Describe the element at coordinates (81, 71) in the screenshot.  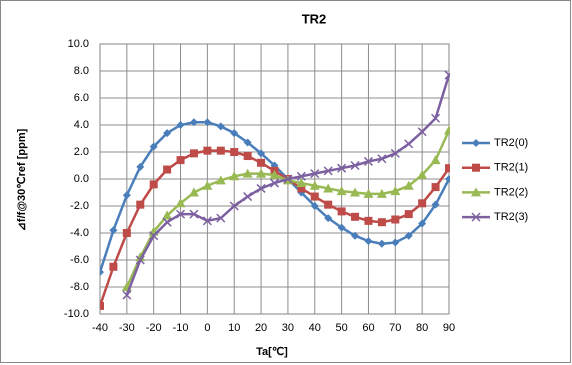
I see `y-tick-label: 8.0` at that location.